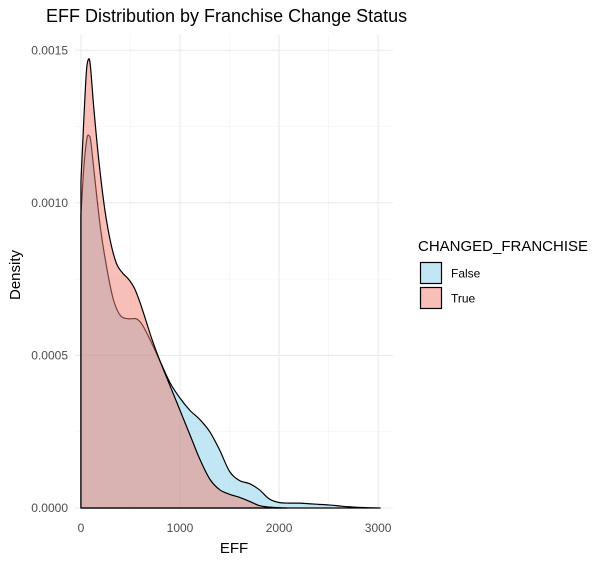 The height and width of the screenshot is (563, 616). I want to click on legend-item-false: False, so click(450, 273).